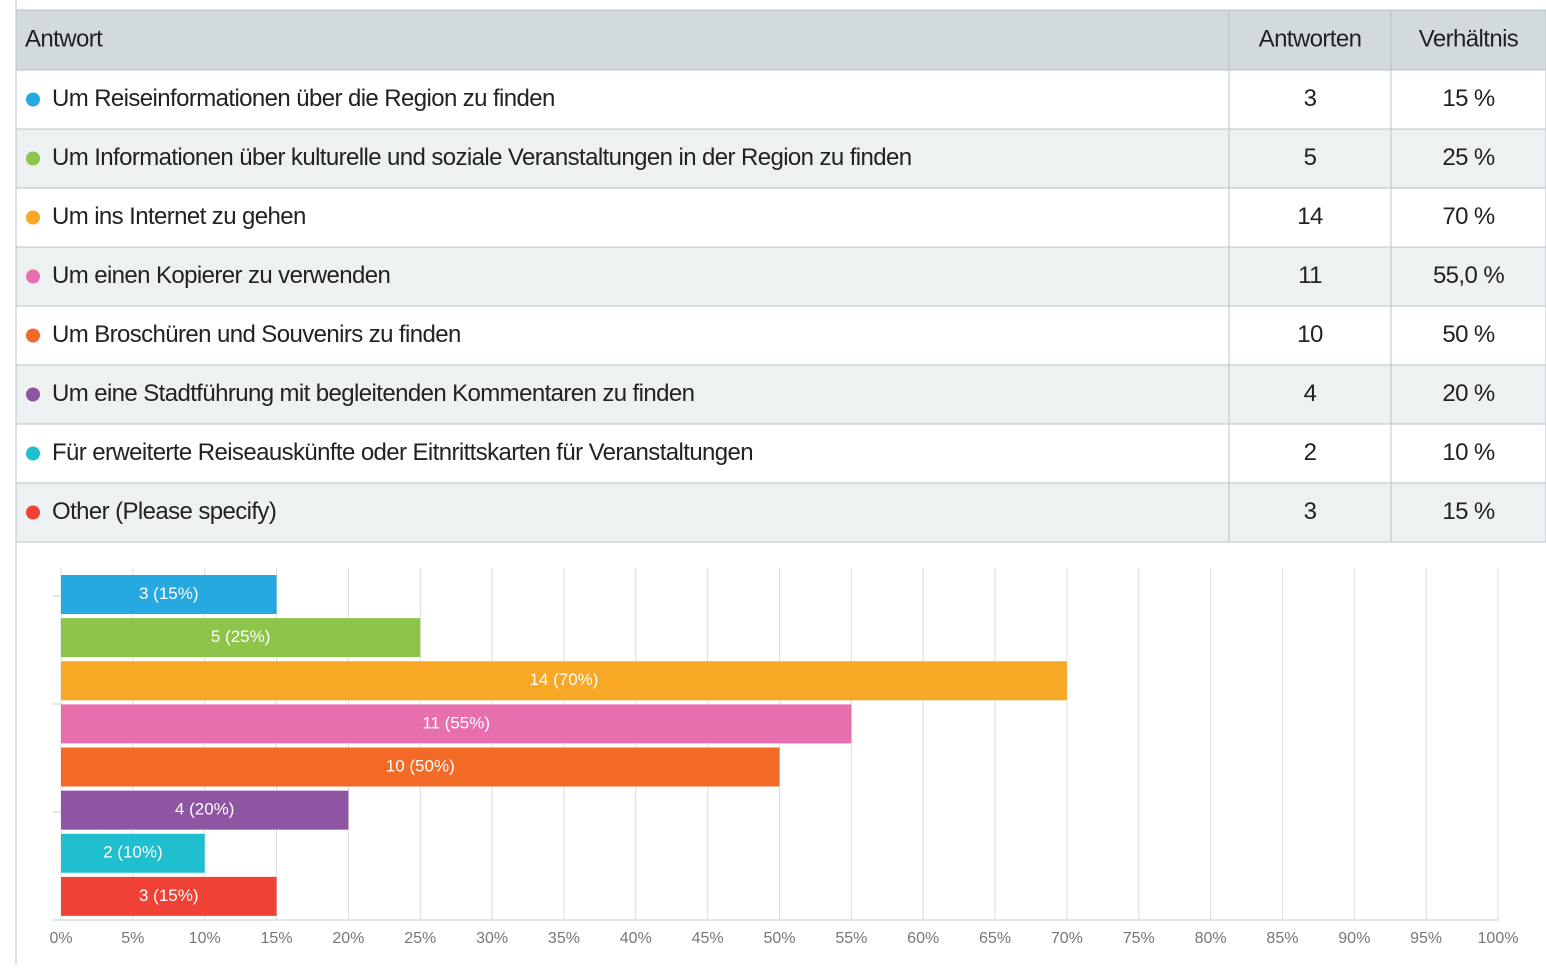 The image size is (1546, 969). I want to click on answer-ratio: 50 %, so click(1468, 334).